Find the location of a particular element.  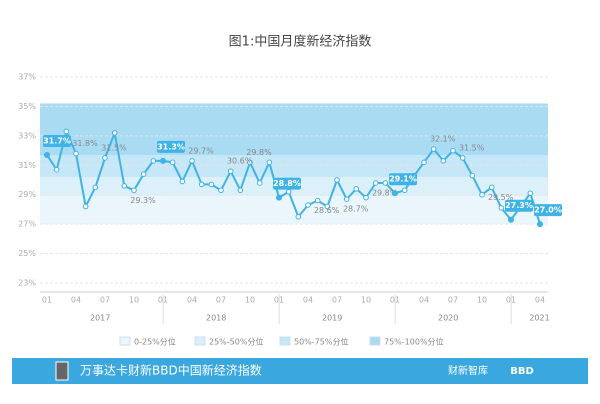

y-tick-label: 33% is located at coordinates (27, 135).